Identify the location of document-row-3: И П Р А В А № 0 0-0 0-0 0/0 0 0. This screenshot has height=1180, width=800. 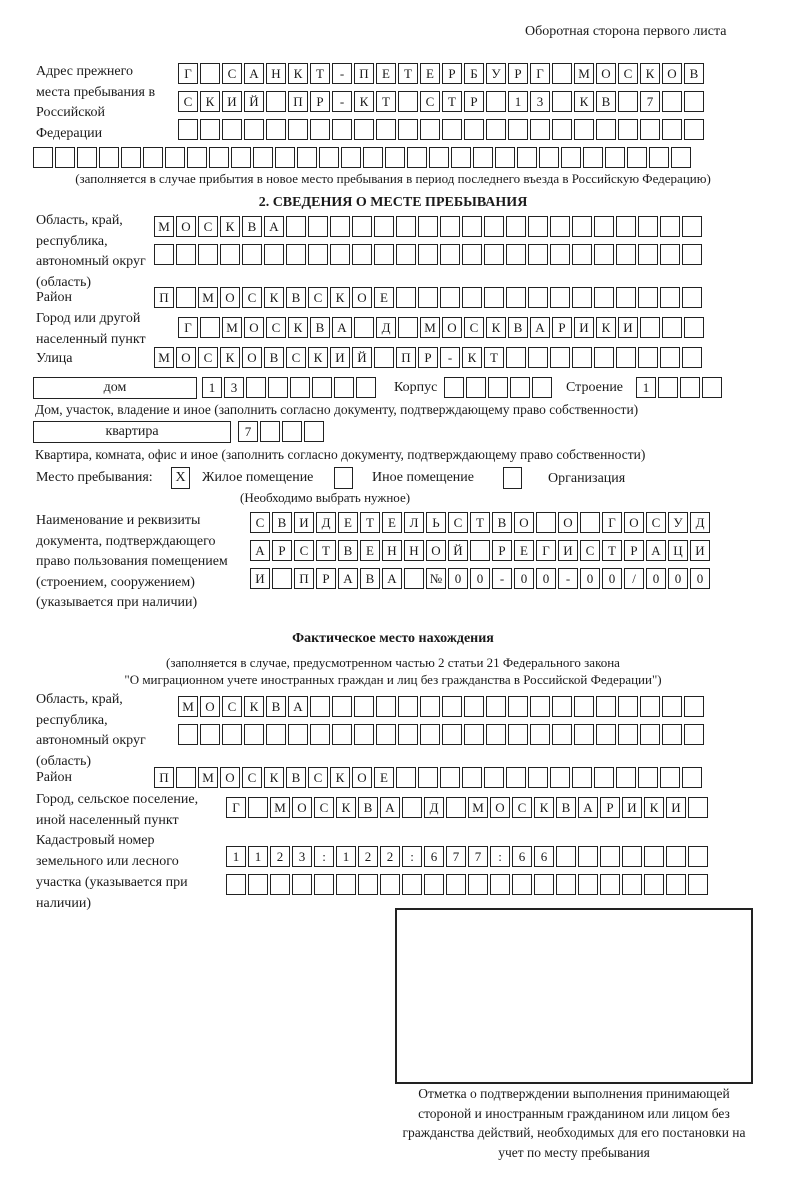
(480, 579).